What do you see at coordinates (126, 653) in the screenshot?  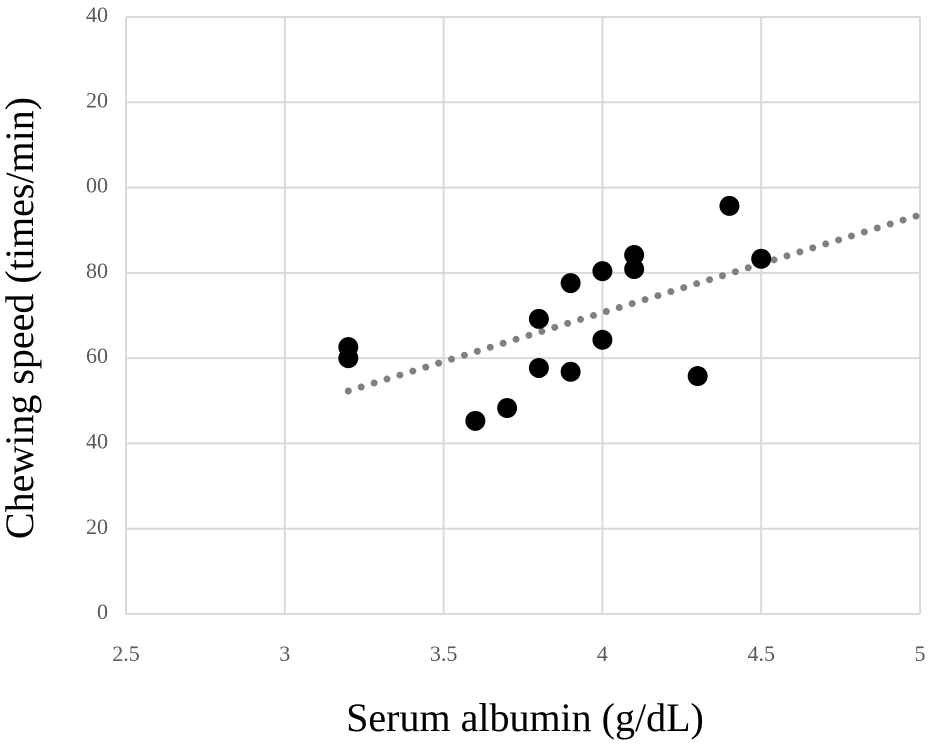 I see `x-tick-label: 2.5` at bounding box center [126, 653].